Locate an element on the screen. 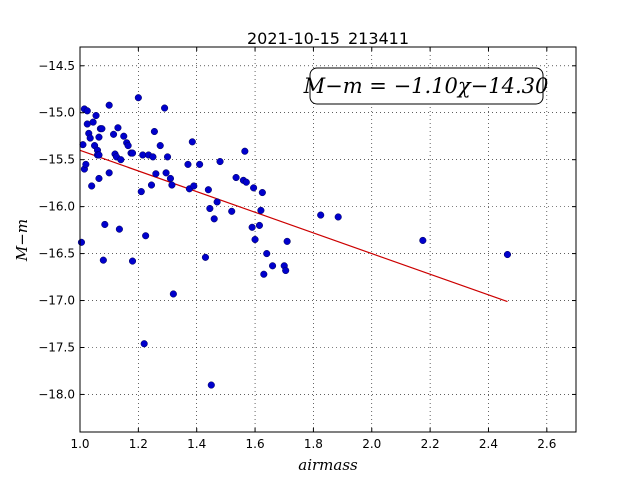  y-tick-label: −16.5 is located at coordinates (56, 254).